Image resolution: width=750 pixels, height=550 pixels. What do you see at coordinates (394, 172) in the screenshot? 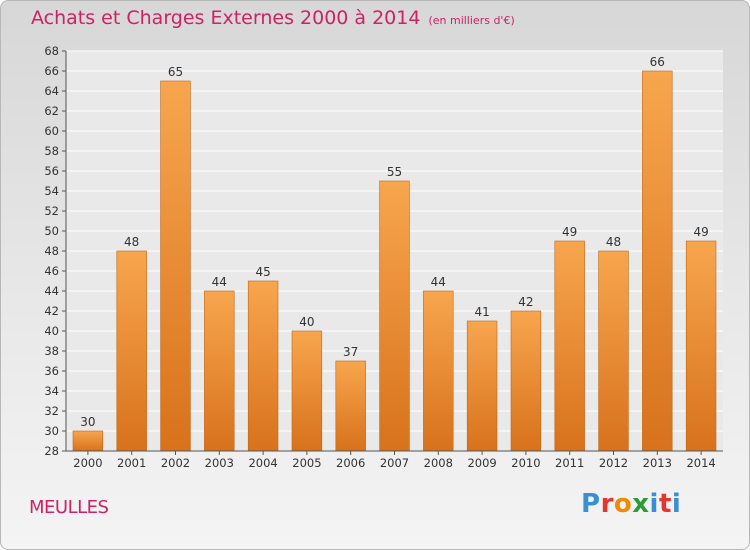
I see `bar-value-label: 55` at bounding box center [394, 172].